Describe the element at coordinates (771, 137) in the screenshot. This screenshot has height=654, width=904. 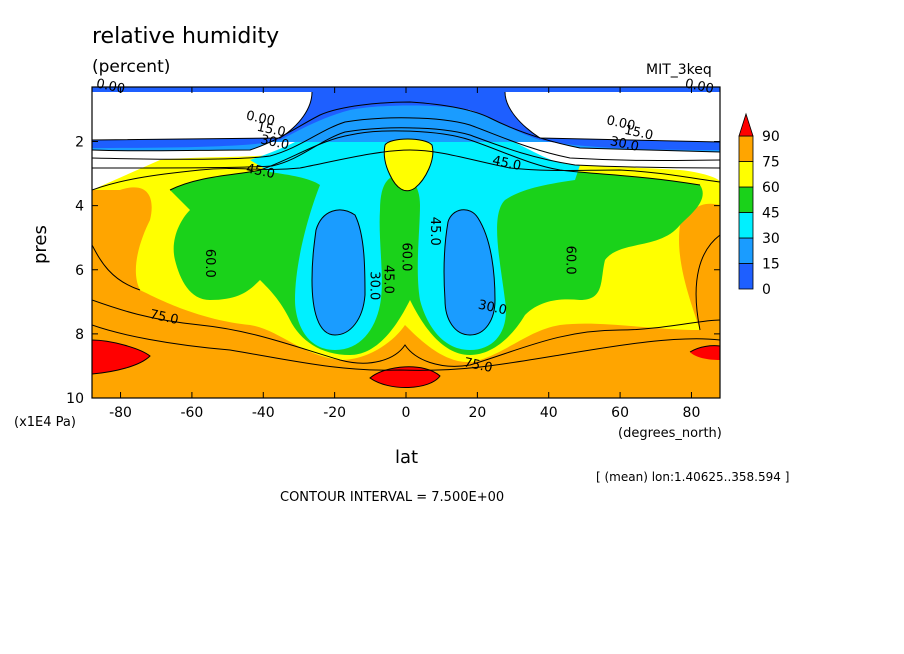
I see `colorbar-label: 90` at that location.